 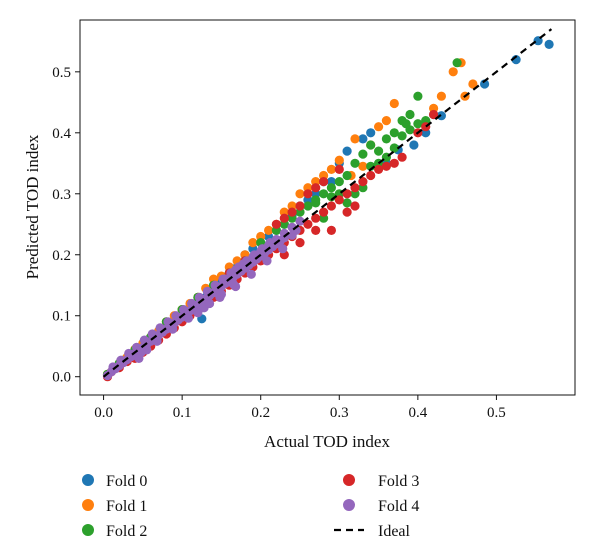 What do you see at coordinates (398, 506) in the screenshot?
I see `legend-label-fold-4: Fold 4` at bounding box center [398, 506].